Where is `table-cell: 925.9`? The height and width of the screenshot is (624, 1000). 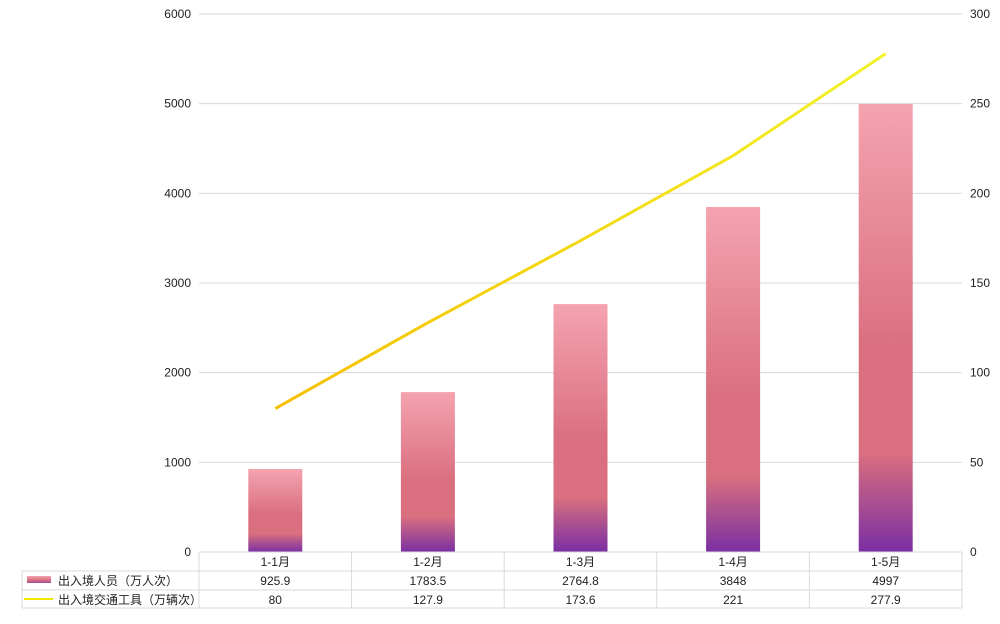 table-cell: 925.9 is located at coordinates (275, 581).